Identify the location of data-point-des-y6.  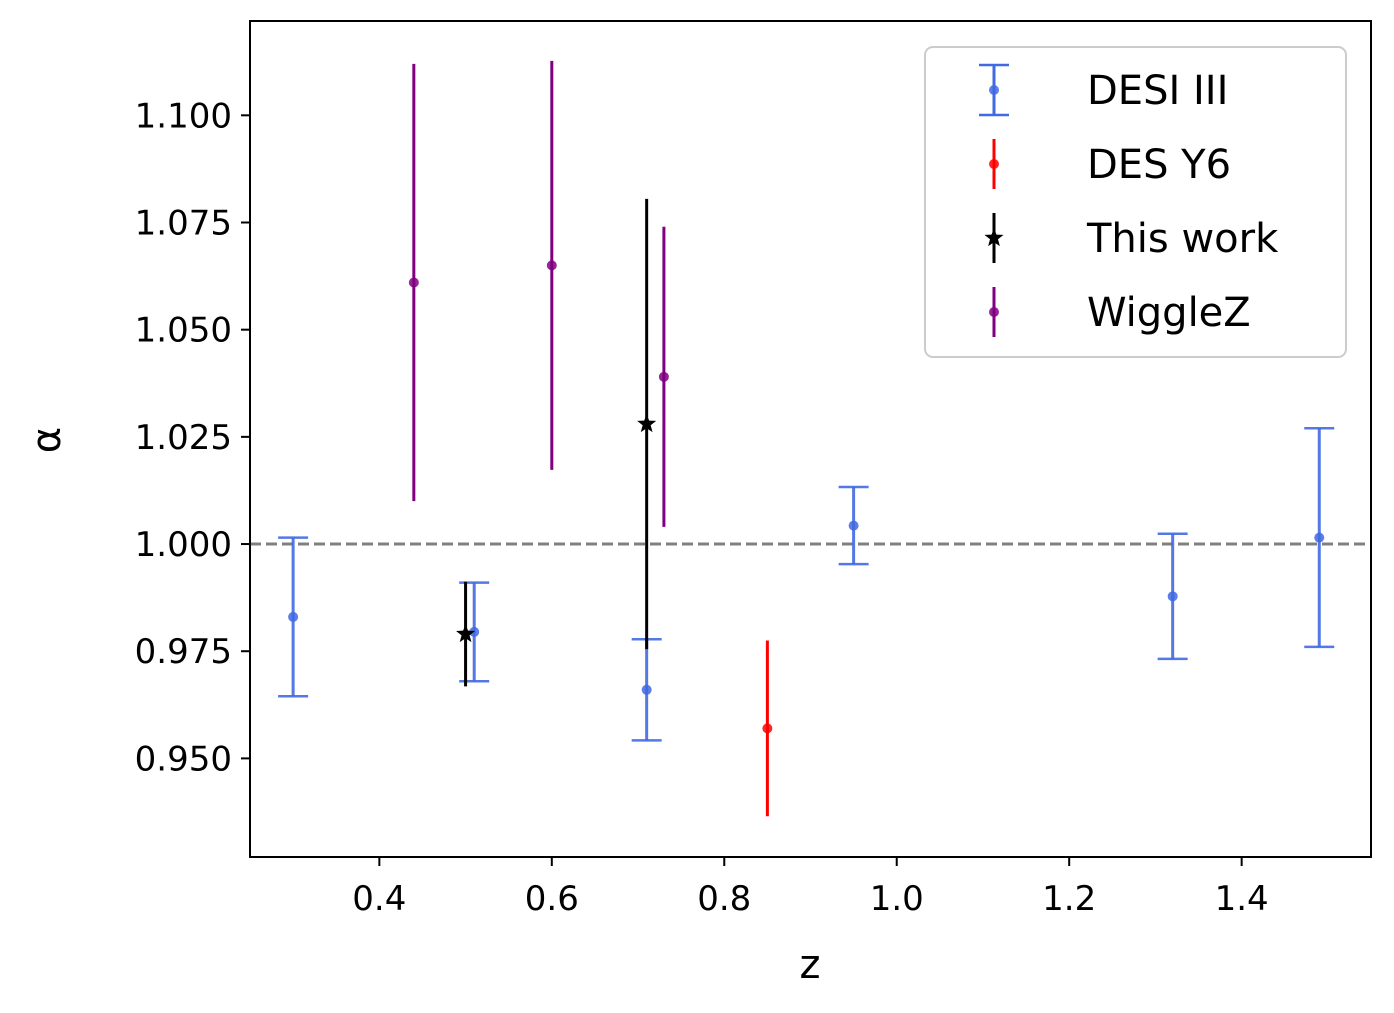
(767, 728).